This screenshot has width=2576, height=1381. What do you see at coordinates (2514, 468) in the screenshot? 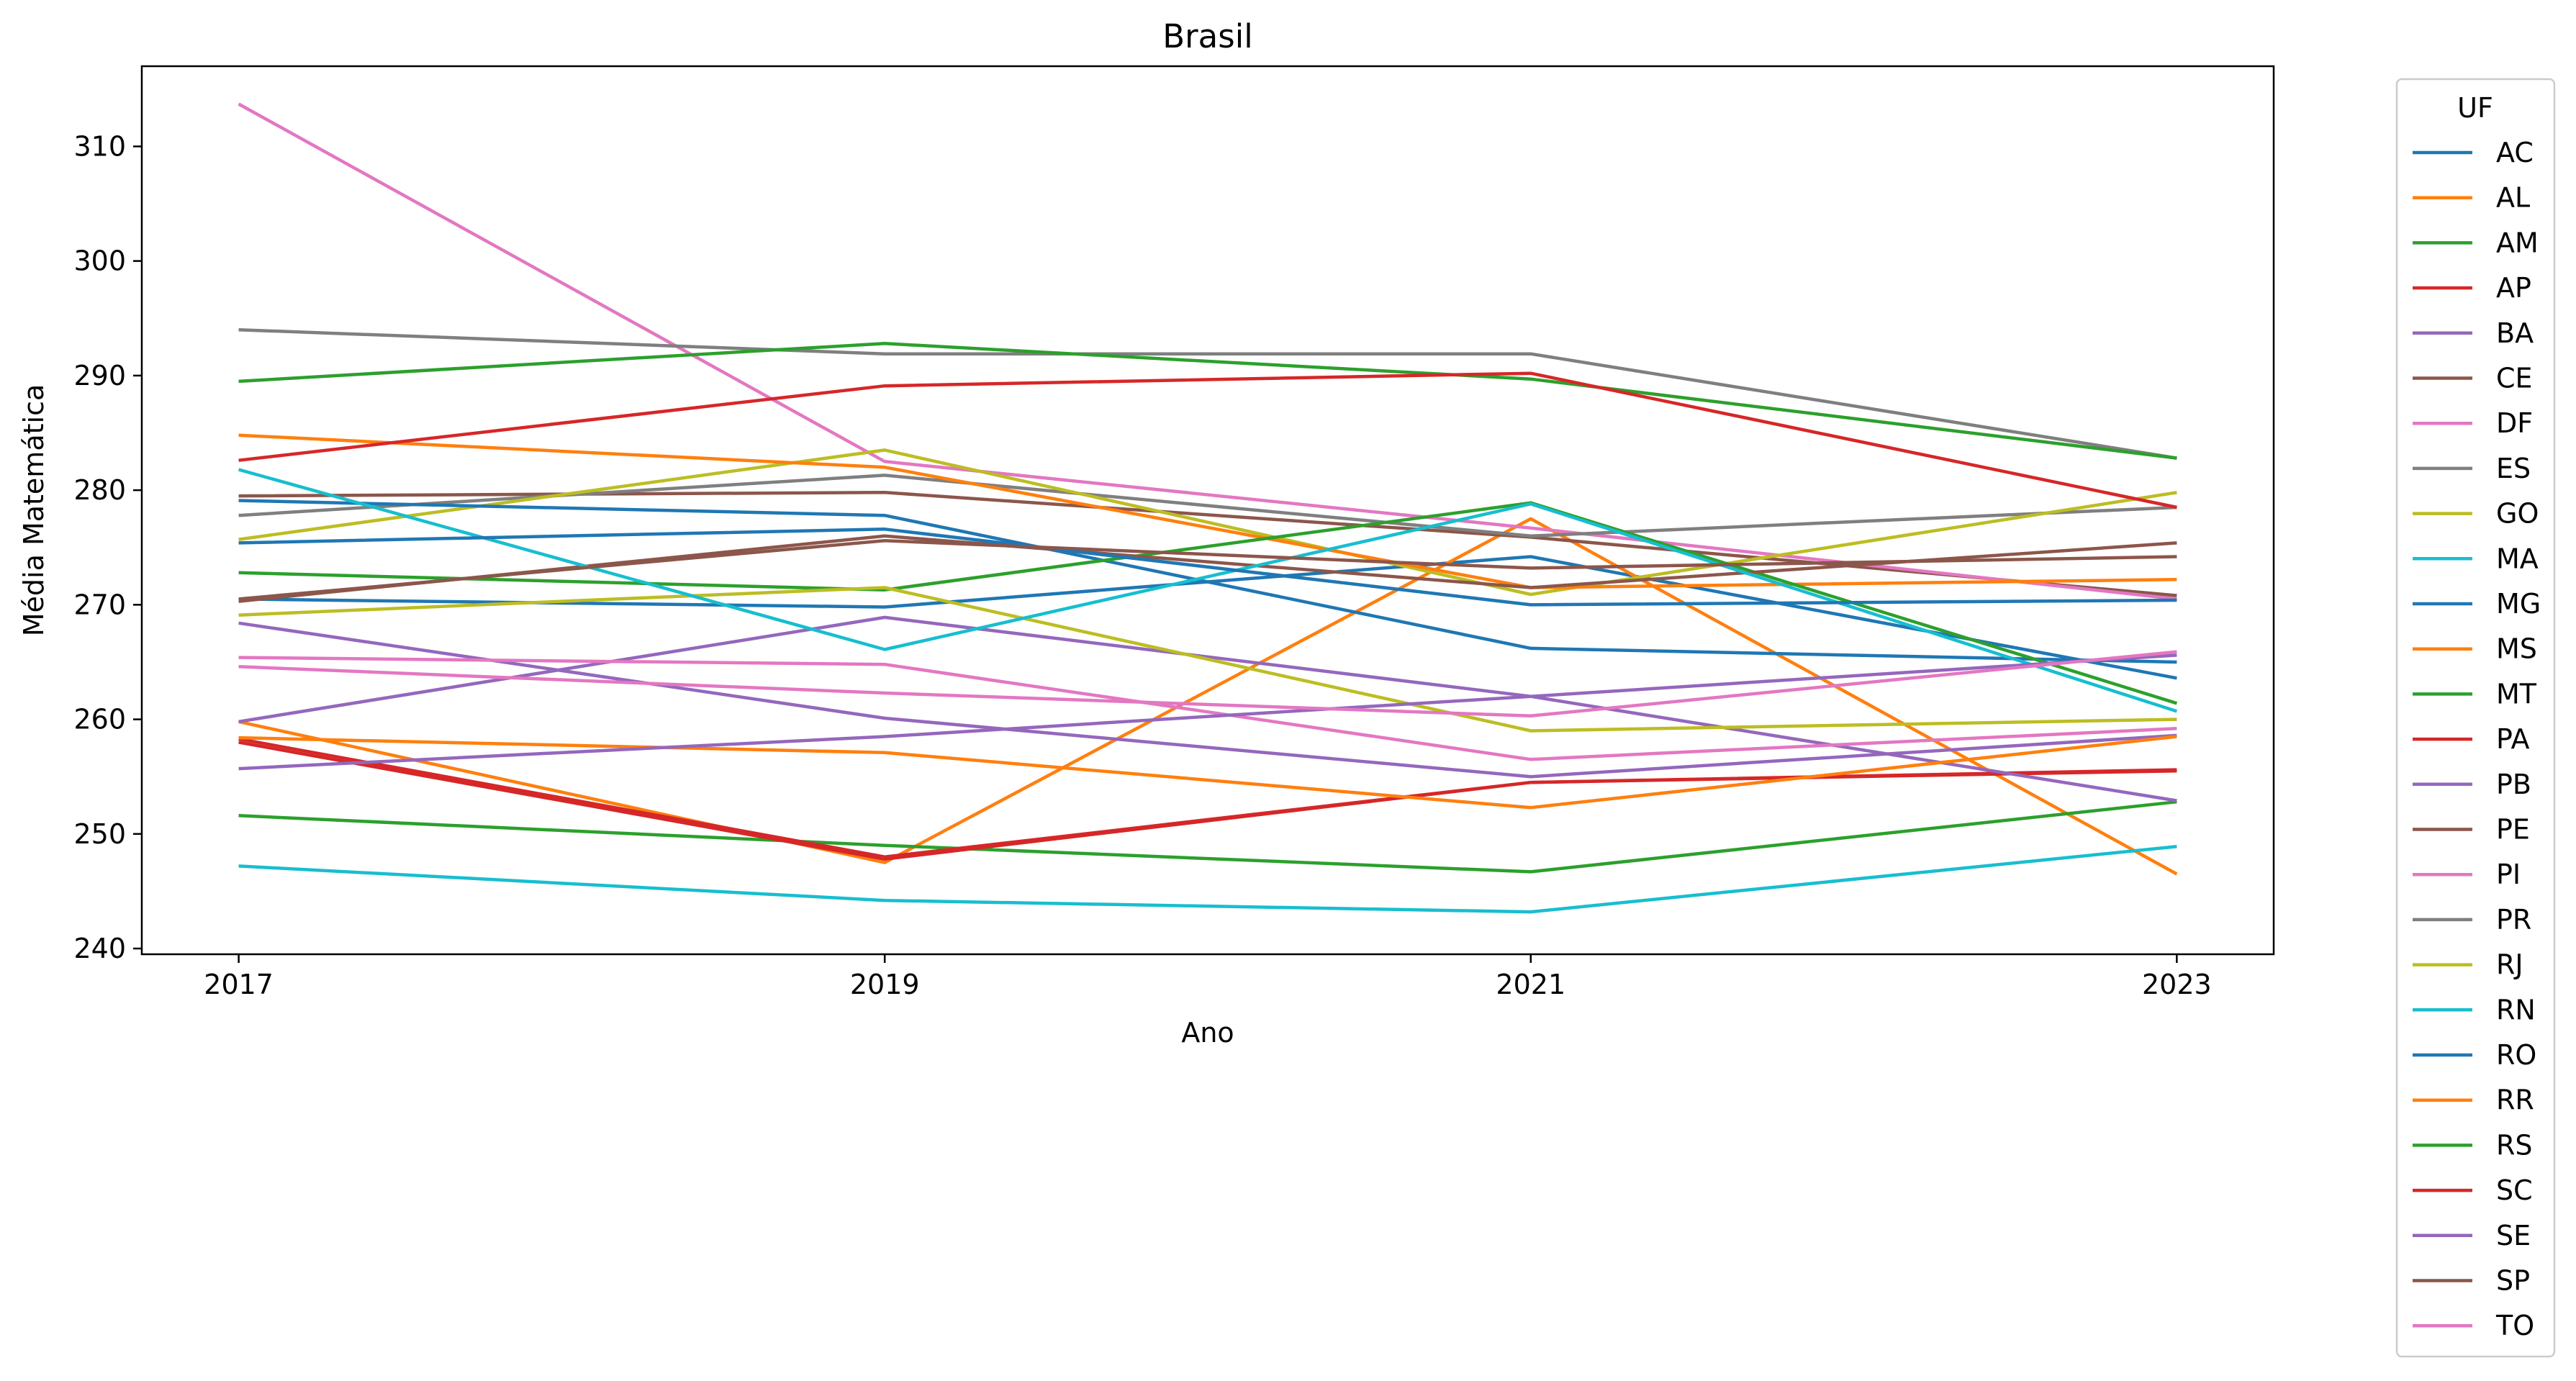
I see `legend-label: ES` at bounding box center [2514, 468].